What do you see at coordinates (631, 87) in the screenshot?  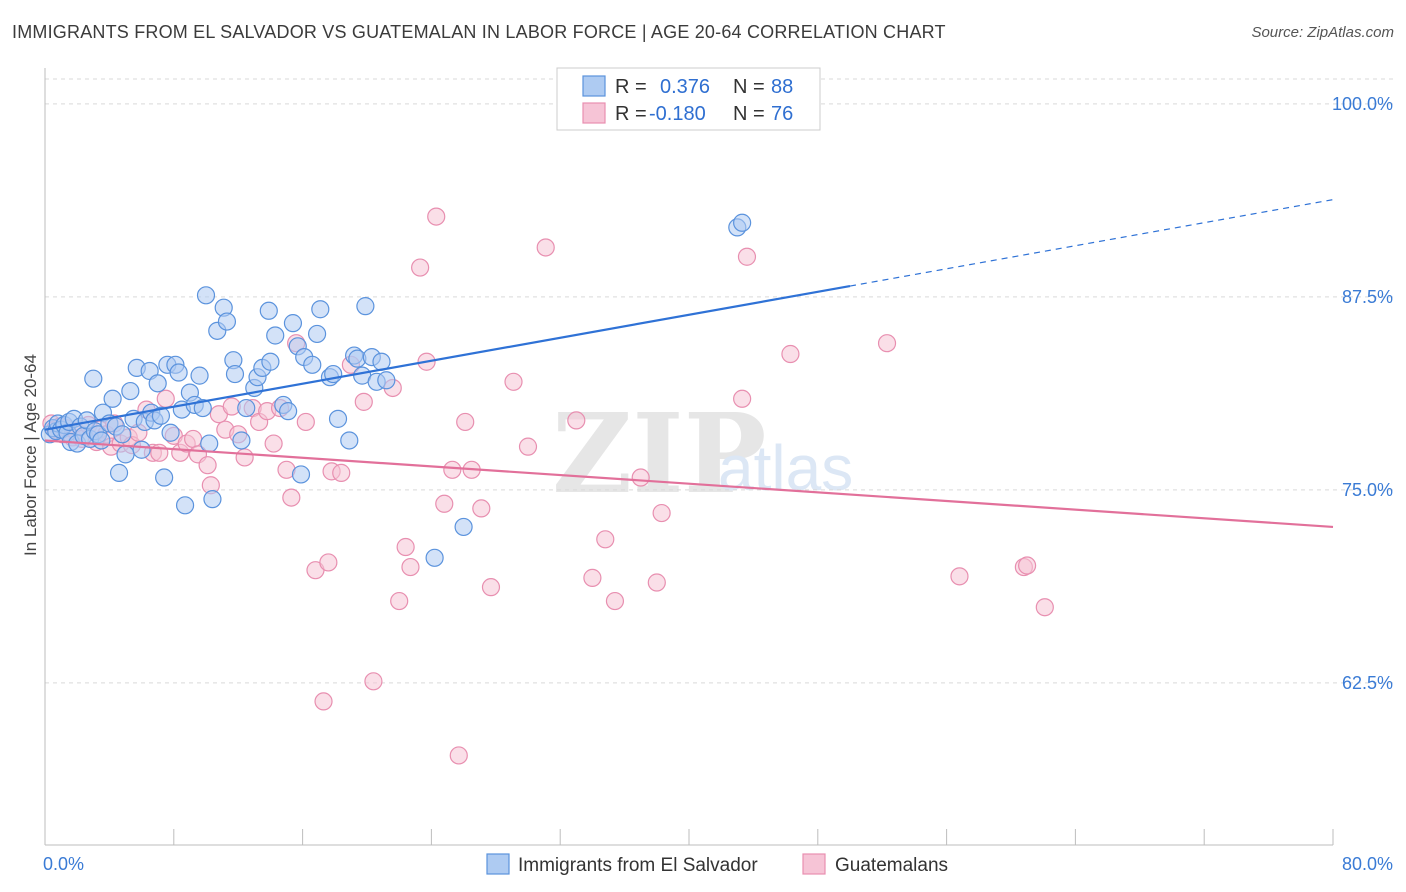 I see `legend-r-label-blue: R =` at bounding box center [631, 87].